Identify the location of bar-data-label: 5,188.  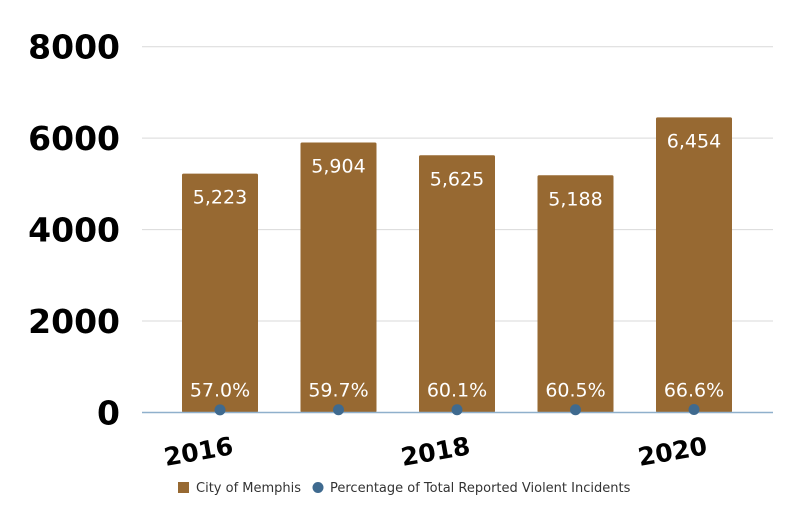
(575, 199).